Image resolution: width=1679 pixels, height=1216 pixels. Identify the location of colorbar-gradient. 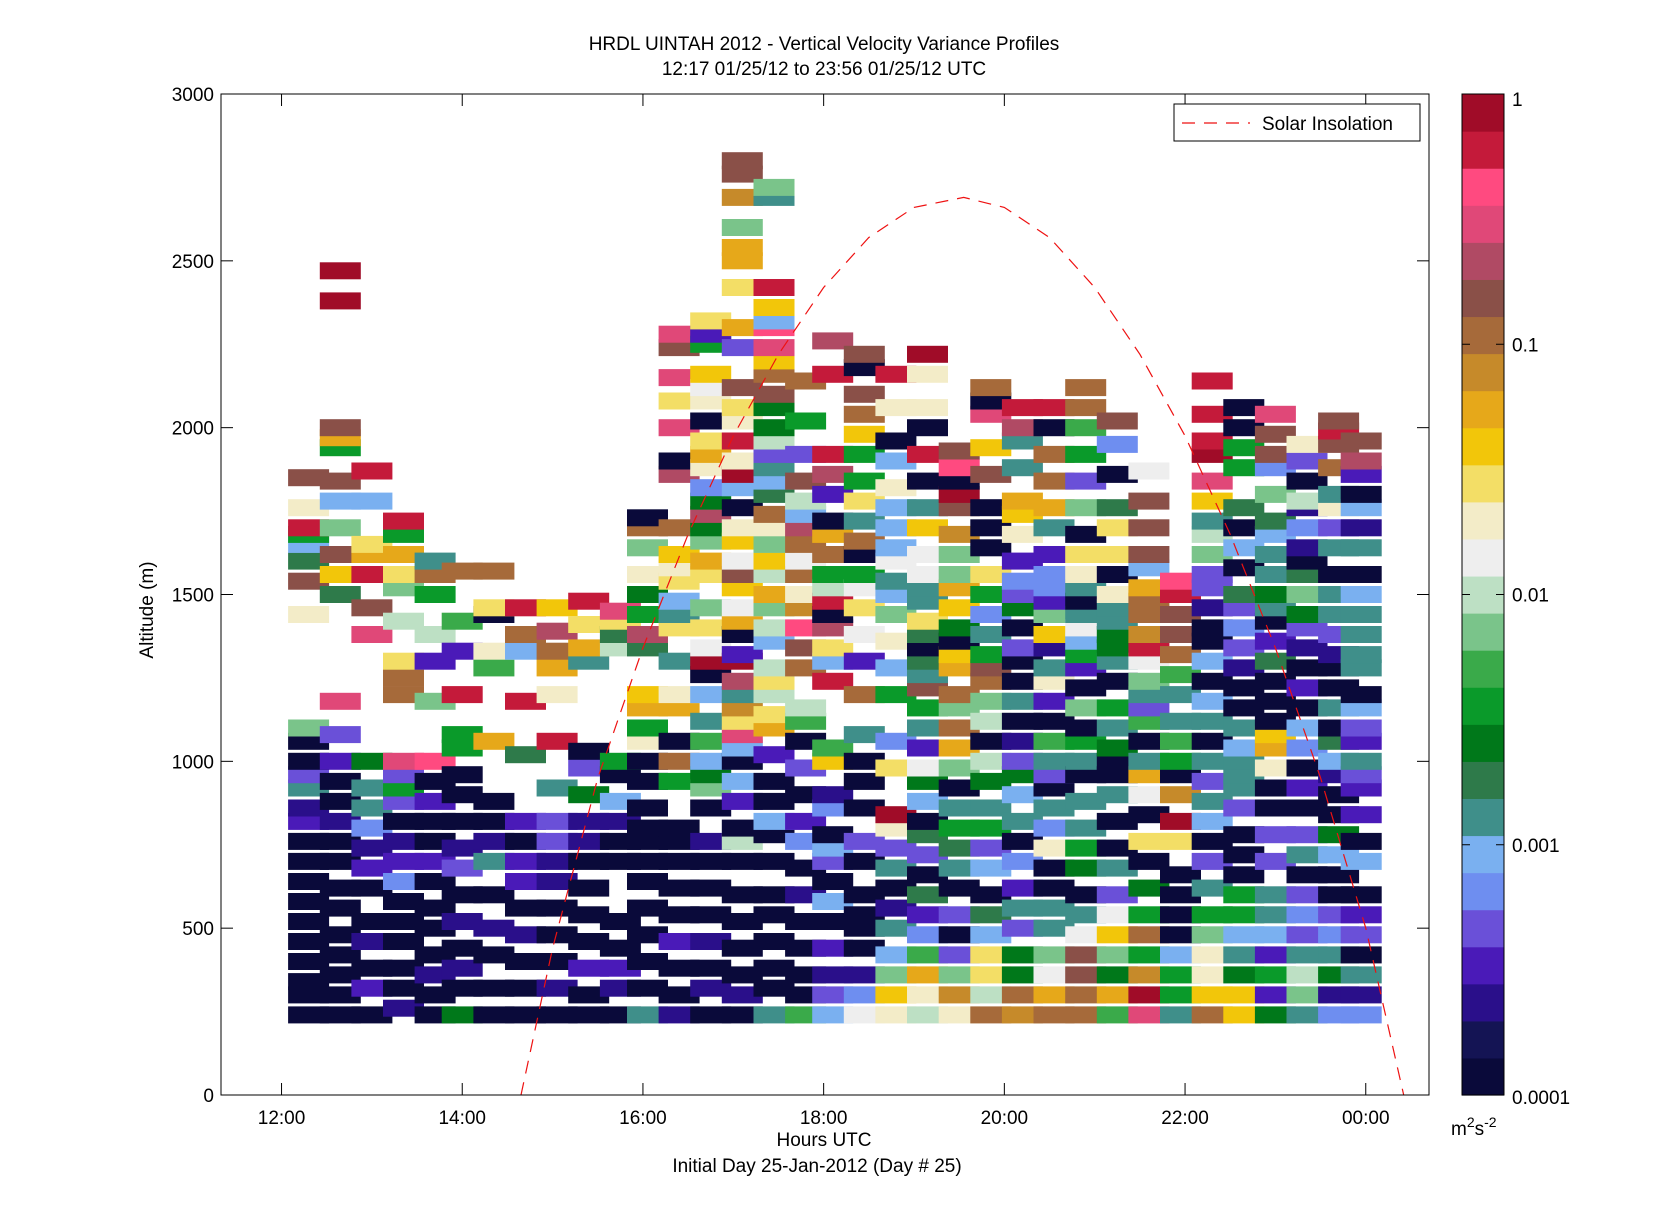
(1483, 595).